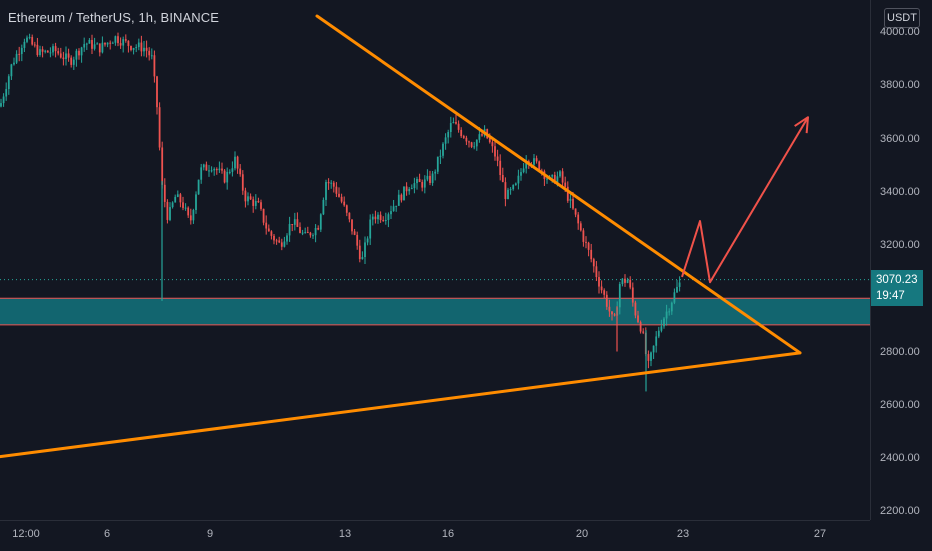  Describe the element at coordinates (345, 534) in the screenshot. I see `time-tick: 13` at that location.